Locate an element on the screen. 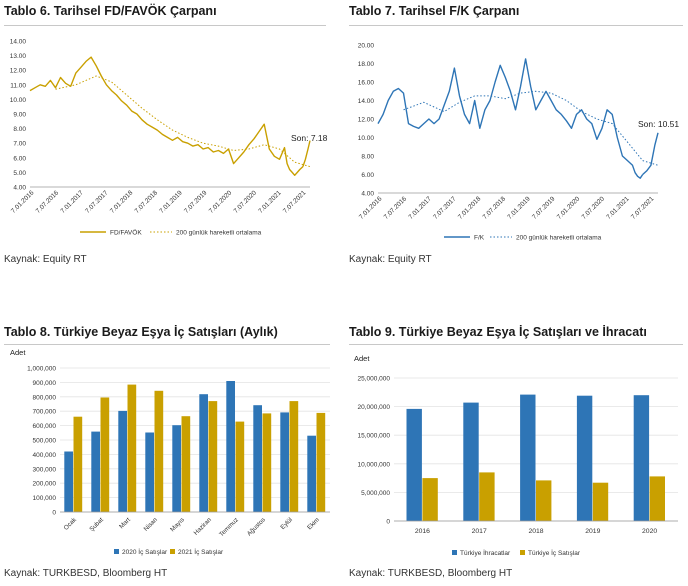 The width and height of the screenshot is (688, 586). y-tick-label: 8.00 is located at coordinates (367, 157).